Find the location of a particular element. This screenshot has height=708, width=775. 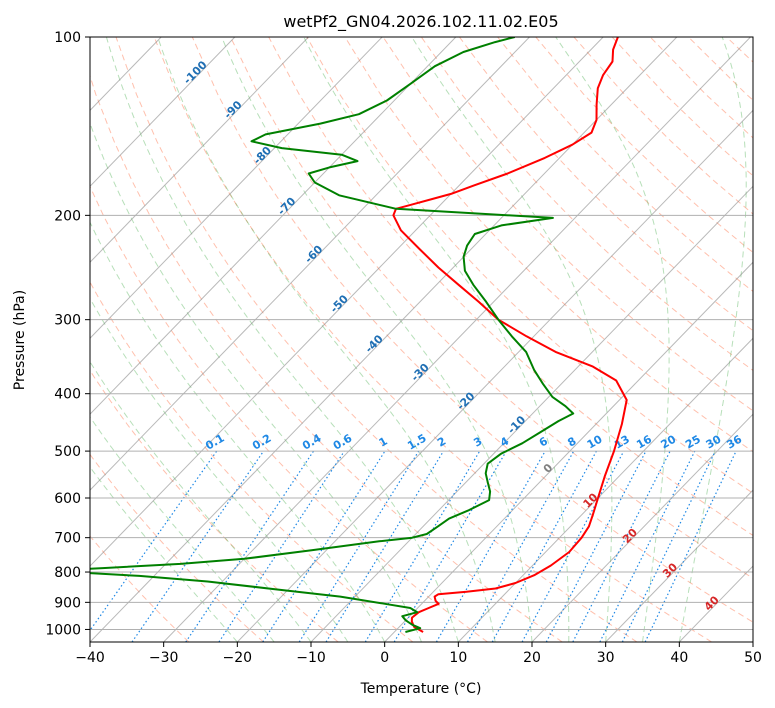

isotherm-label: -90 is located at coordinates (232, 109).